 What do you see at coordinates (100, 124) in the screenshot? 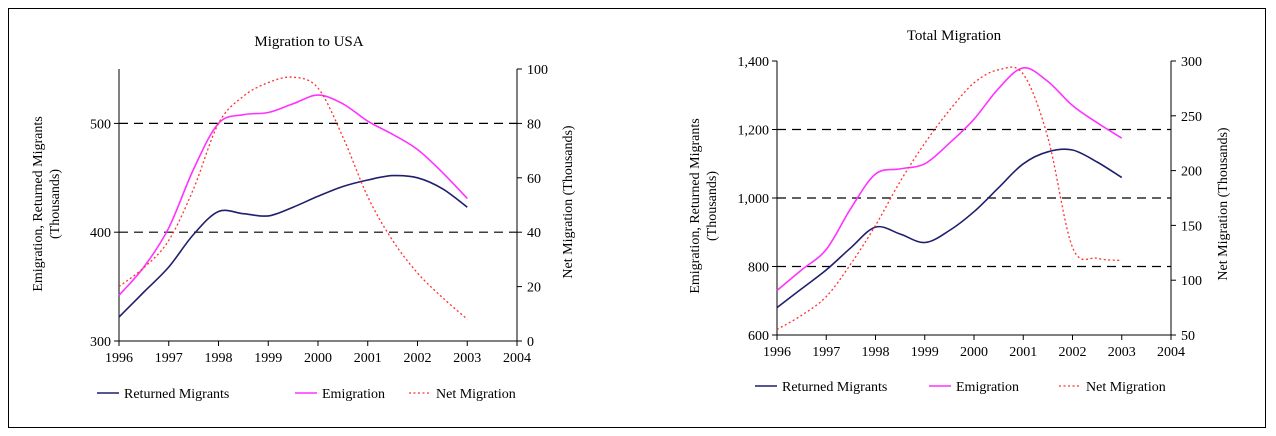
I see `chart-1-y-tick-label: 500` at bounding box center [100, 124].